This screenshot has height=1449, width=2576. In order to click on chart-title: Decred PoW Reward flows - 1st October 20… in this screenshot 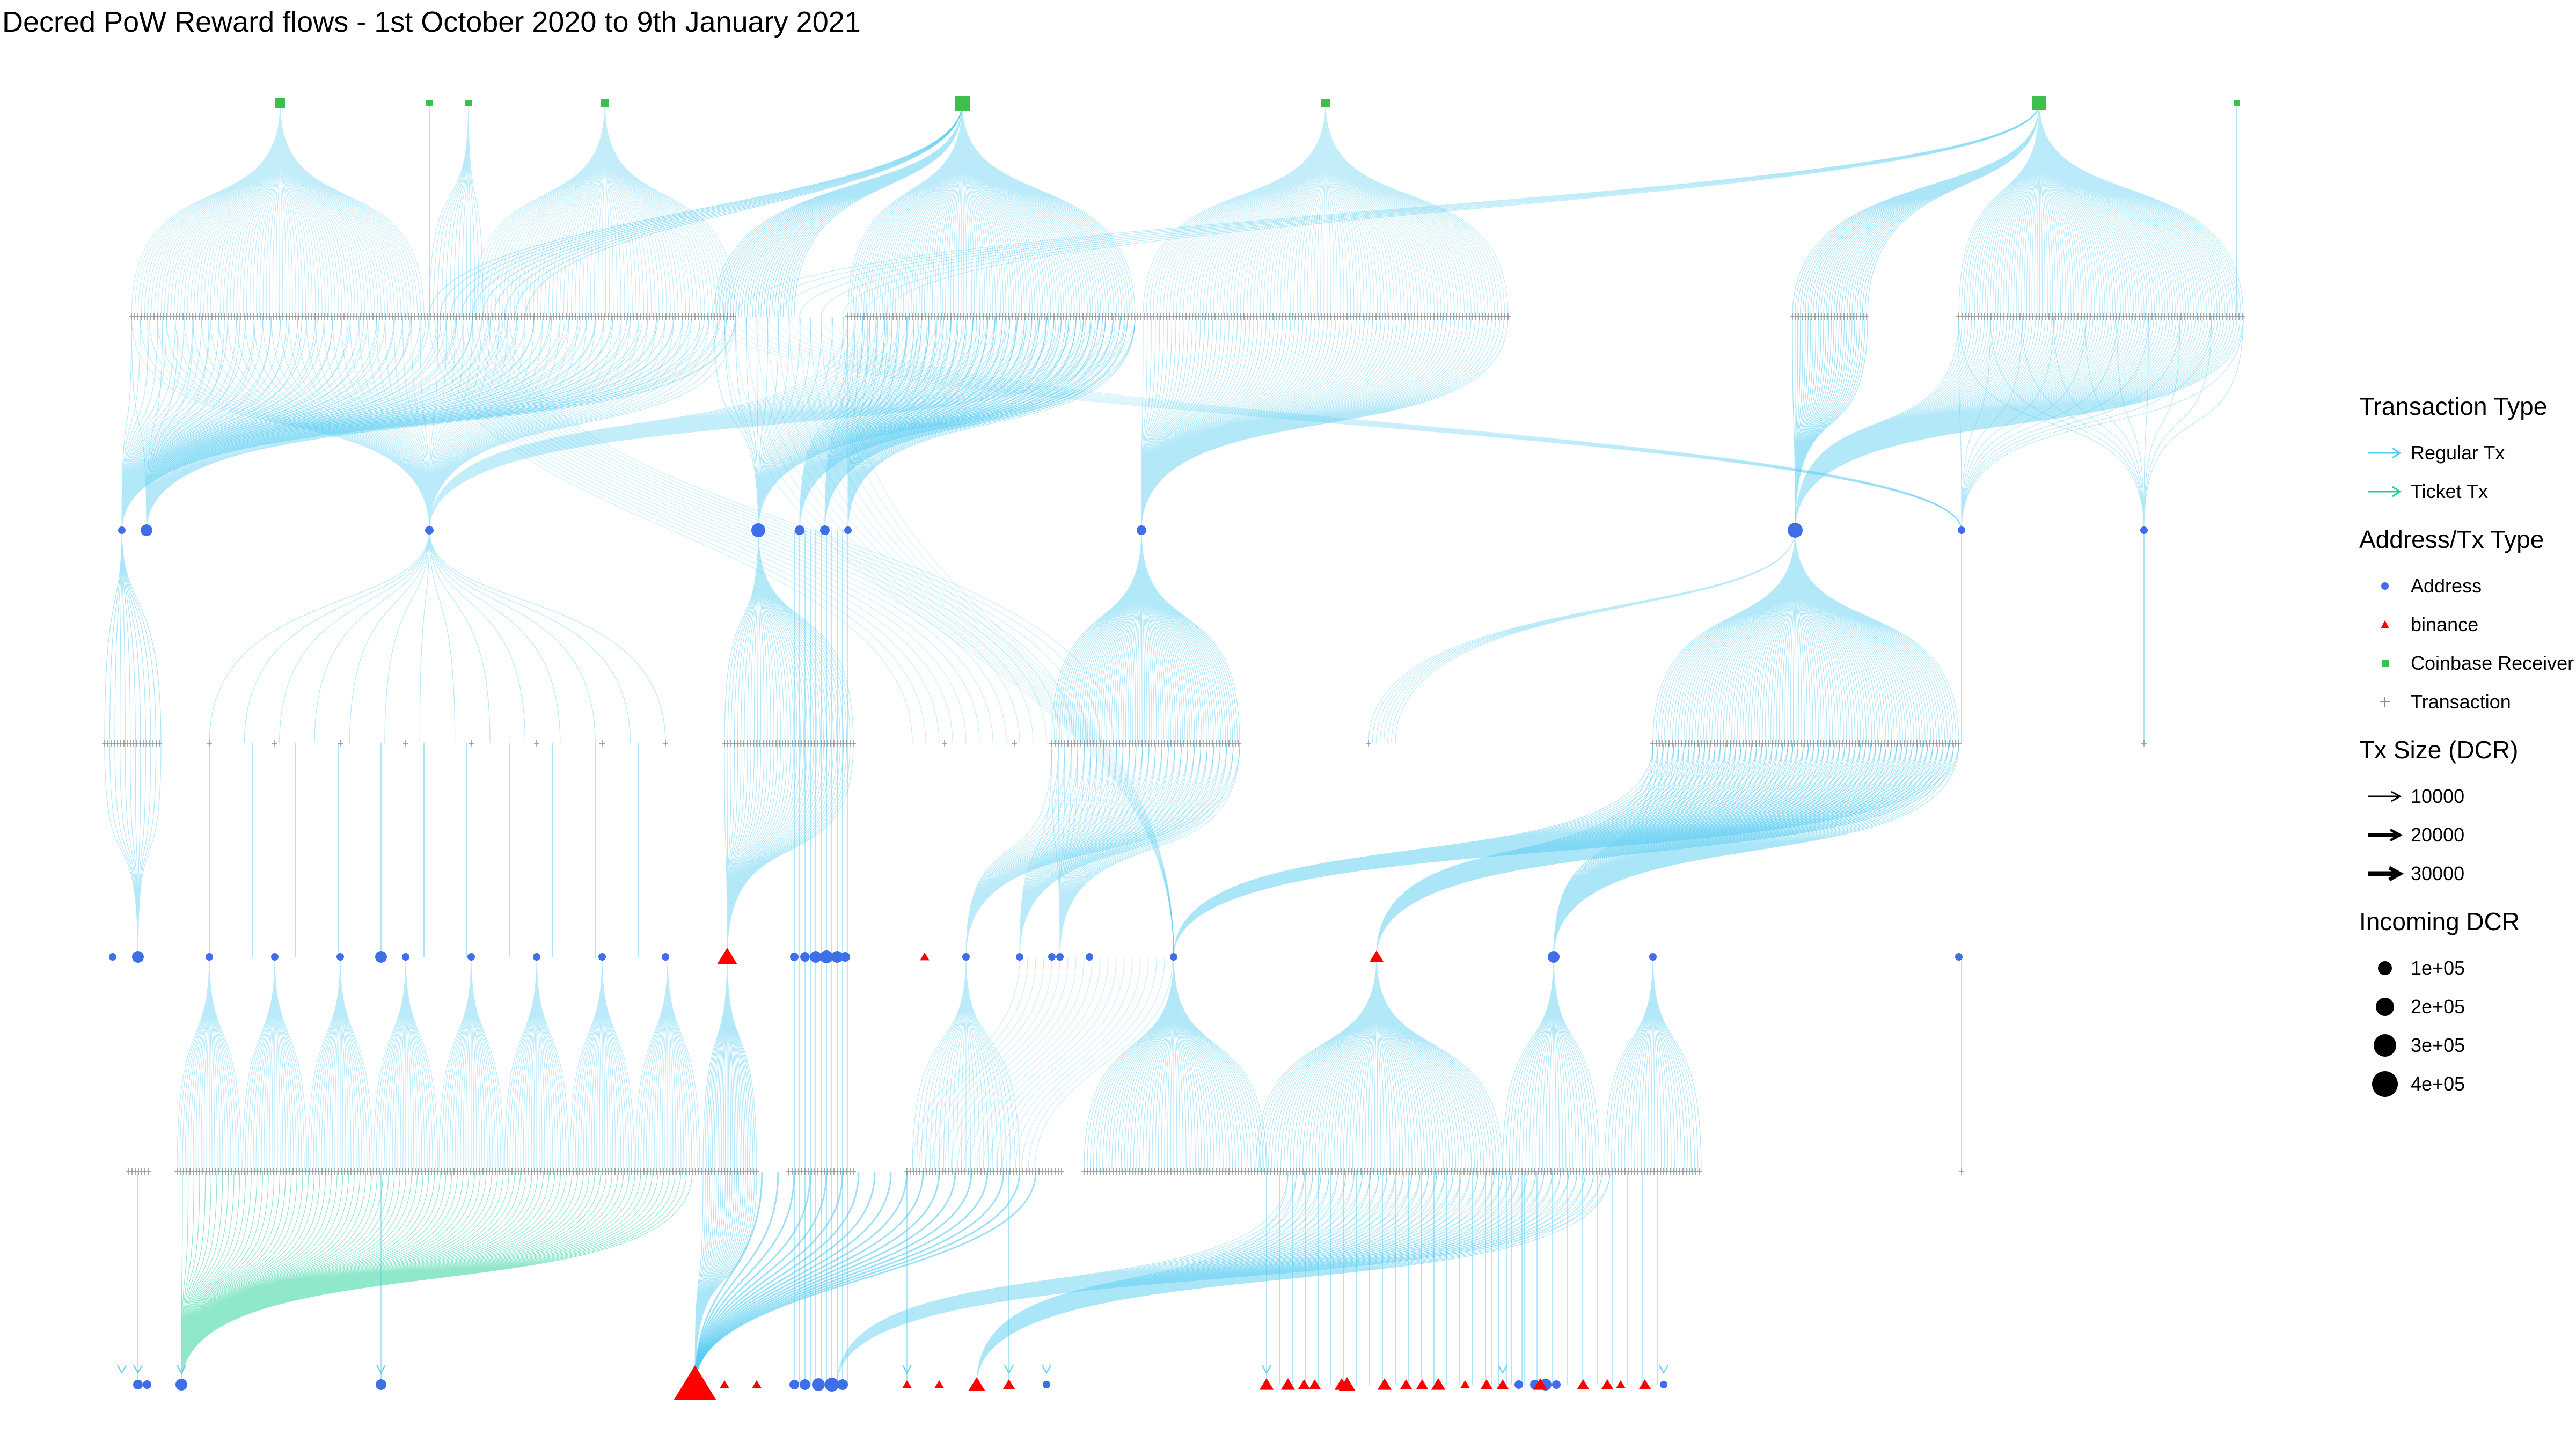, I will do `click(431, 22)`.